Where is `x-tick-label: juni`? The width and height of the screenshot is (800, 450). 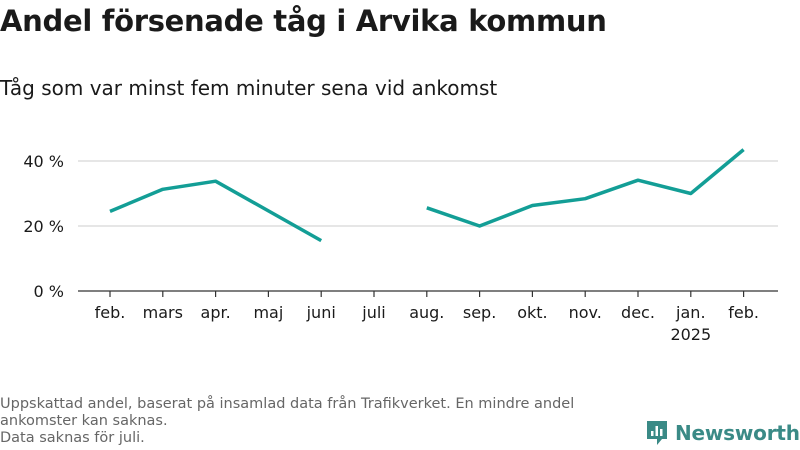 x-tick-label: juni is located at coordinates (321, 312).